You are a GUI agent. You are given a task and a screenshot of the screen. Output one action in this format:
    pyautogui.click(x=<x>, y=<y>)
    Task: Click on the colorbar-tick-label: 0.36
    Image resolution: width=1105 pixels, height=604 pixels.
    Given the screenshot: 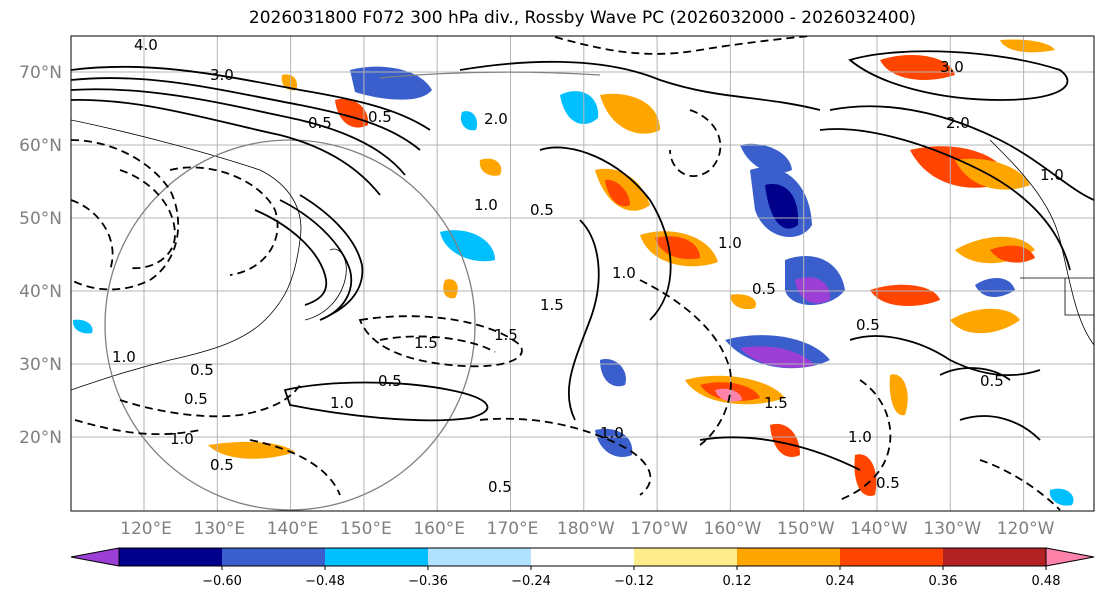 What is the action you would take?
    pyautogui.click(x=943, y=581)
    